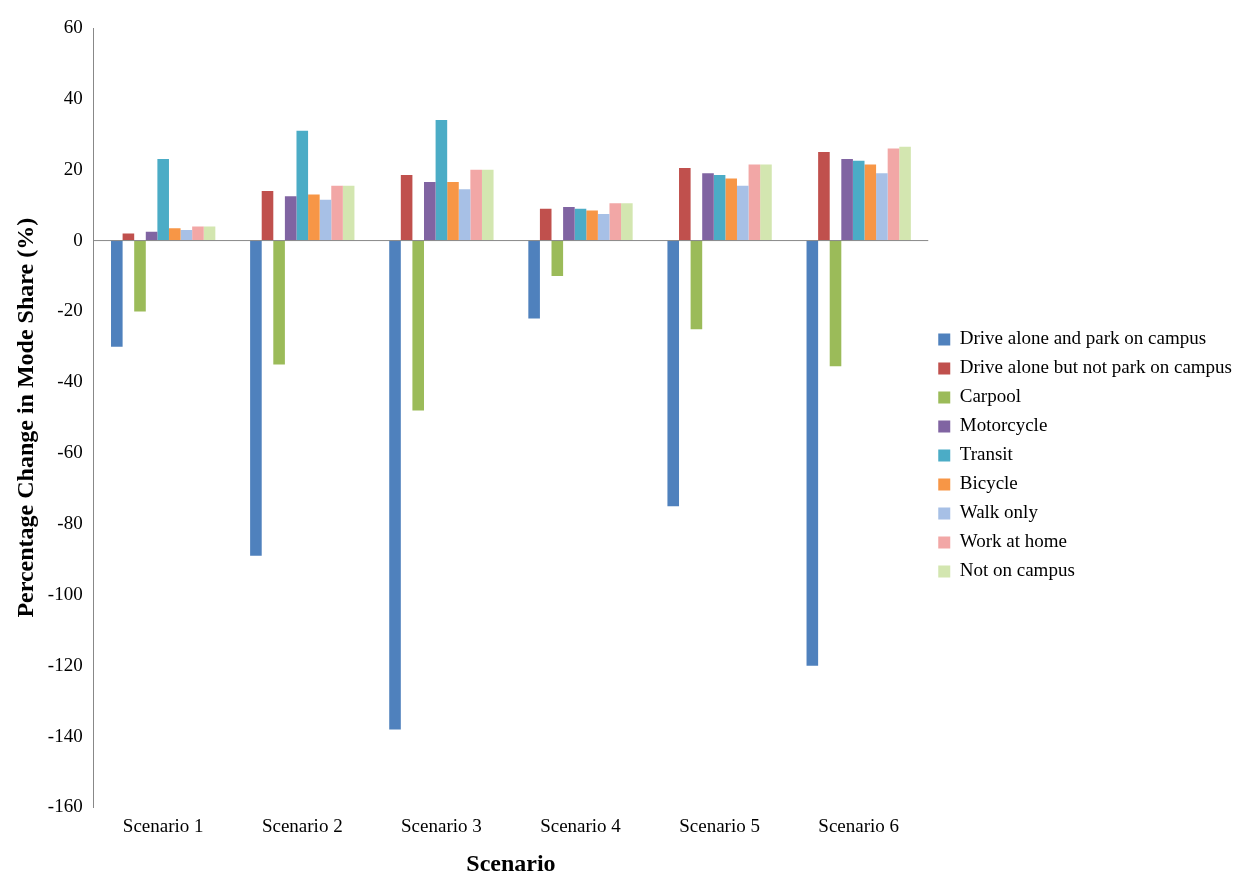 Image resolution: width=1253 pixels, height=891 pixels. Describe the element at coordinates (859, 825) in the screenshot. I see `x-tick-label: Scenario 6` at that location.